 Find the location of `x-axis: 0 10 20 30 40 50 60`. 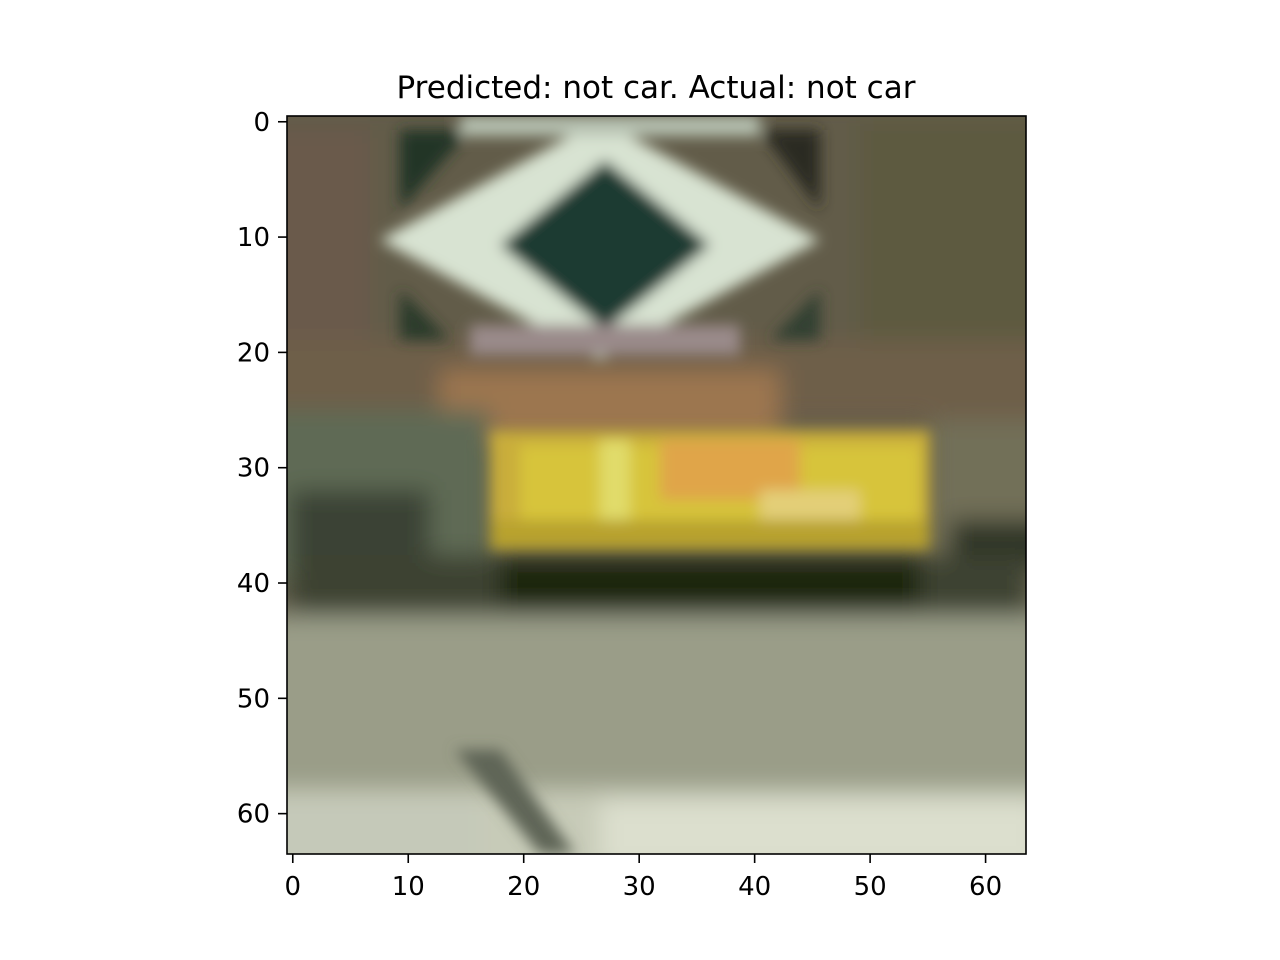

x-axis: 0 10 20 30 40 50 60 is located at coordinates (643, 878).